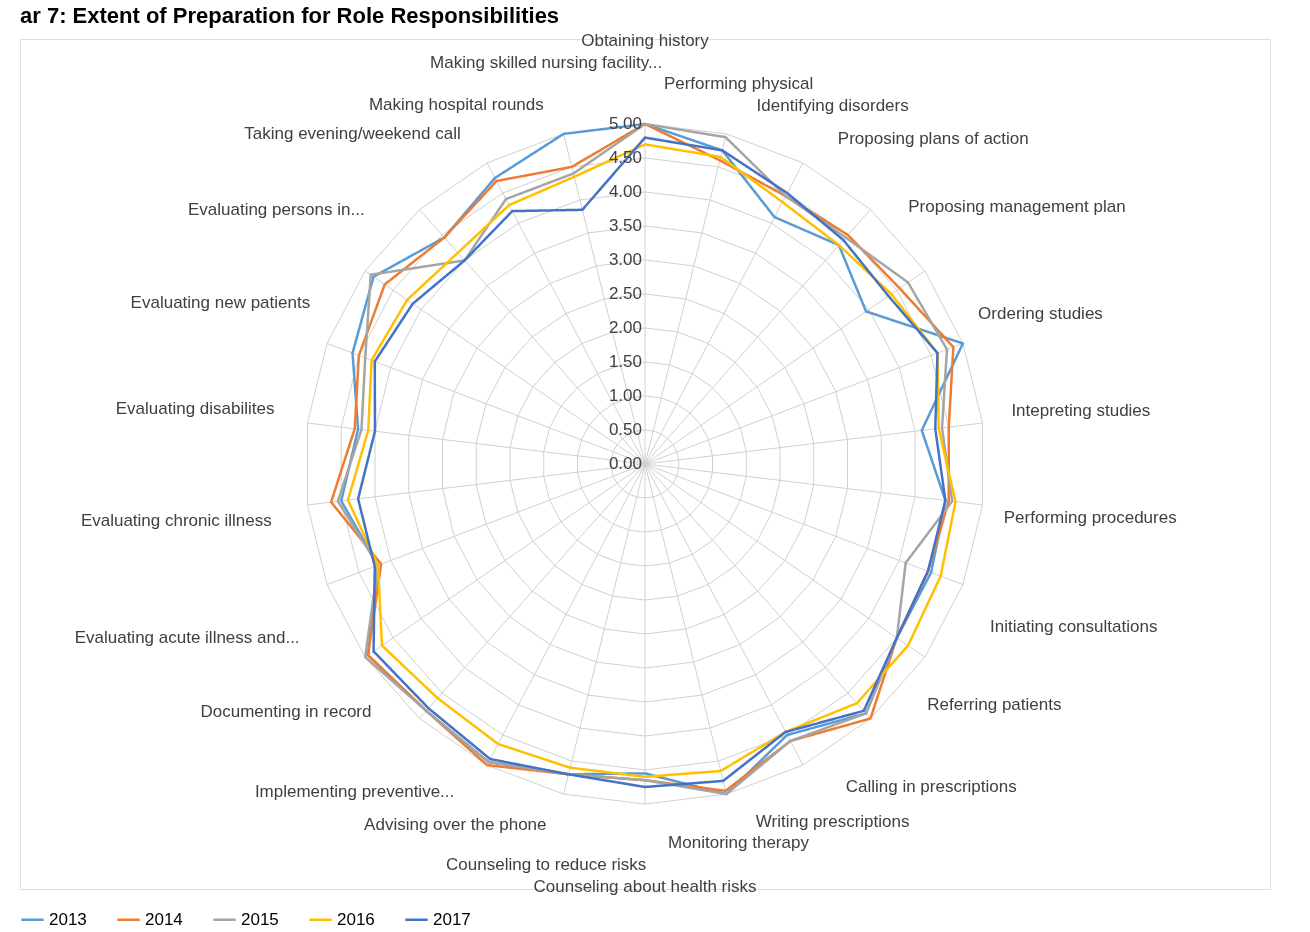  I want to click on y-tick-label: 1.00, so click(625, 395).